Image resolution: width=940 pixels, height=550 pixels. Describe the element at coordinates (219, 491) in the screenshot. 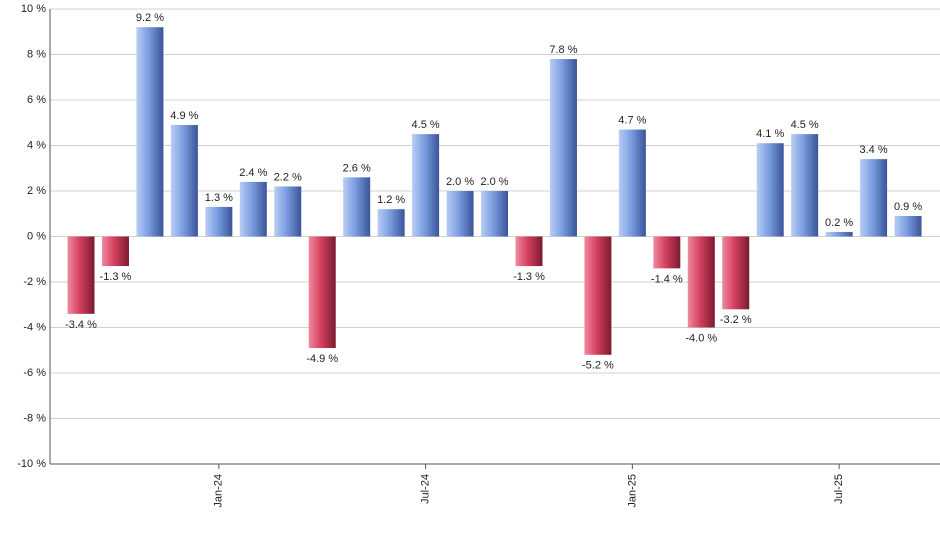

I see `x-tick-label: Jan-24` at that location.